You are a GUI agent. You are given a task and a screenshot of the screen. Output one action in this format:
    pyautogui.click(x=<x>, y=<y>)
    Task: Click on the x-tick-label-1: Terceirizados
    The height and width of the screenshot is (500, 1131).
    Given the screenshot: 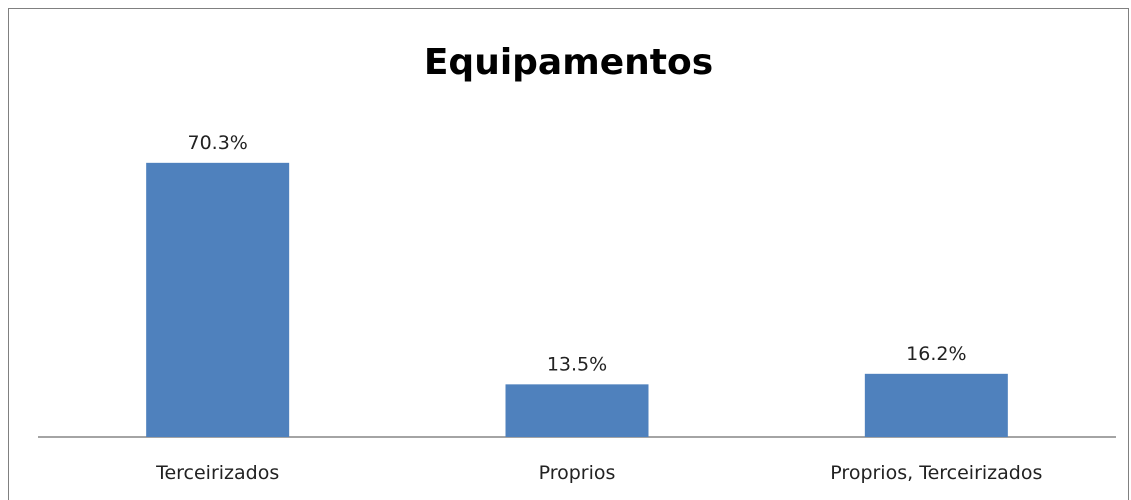 What is the action you would take?
    pyautogui.click(x=217, y=473)
    